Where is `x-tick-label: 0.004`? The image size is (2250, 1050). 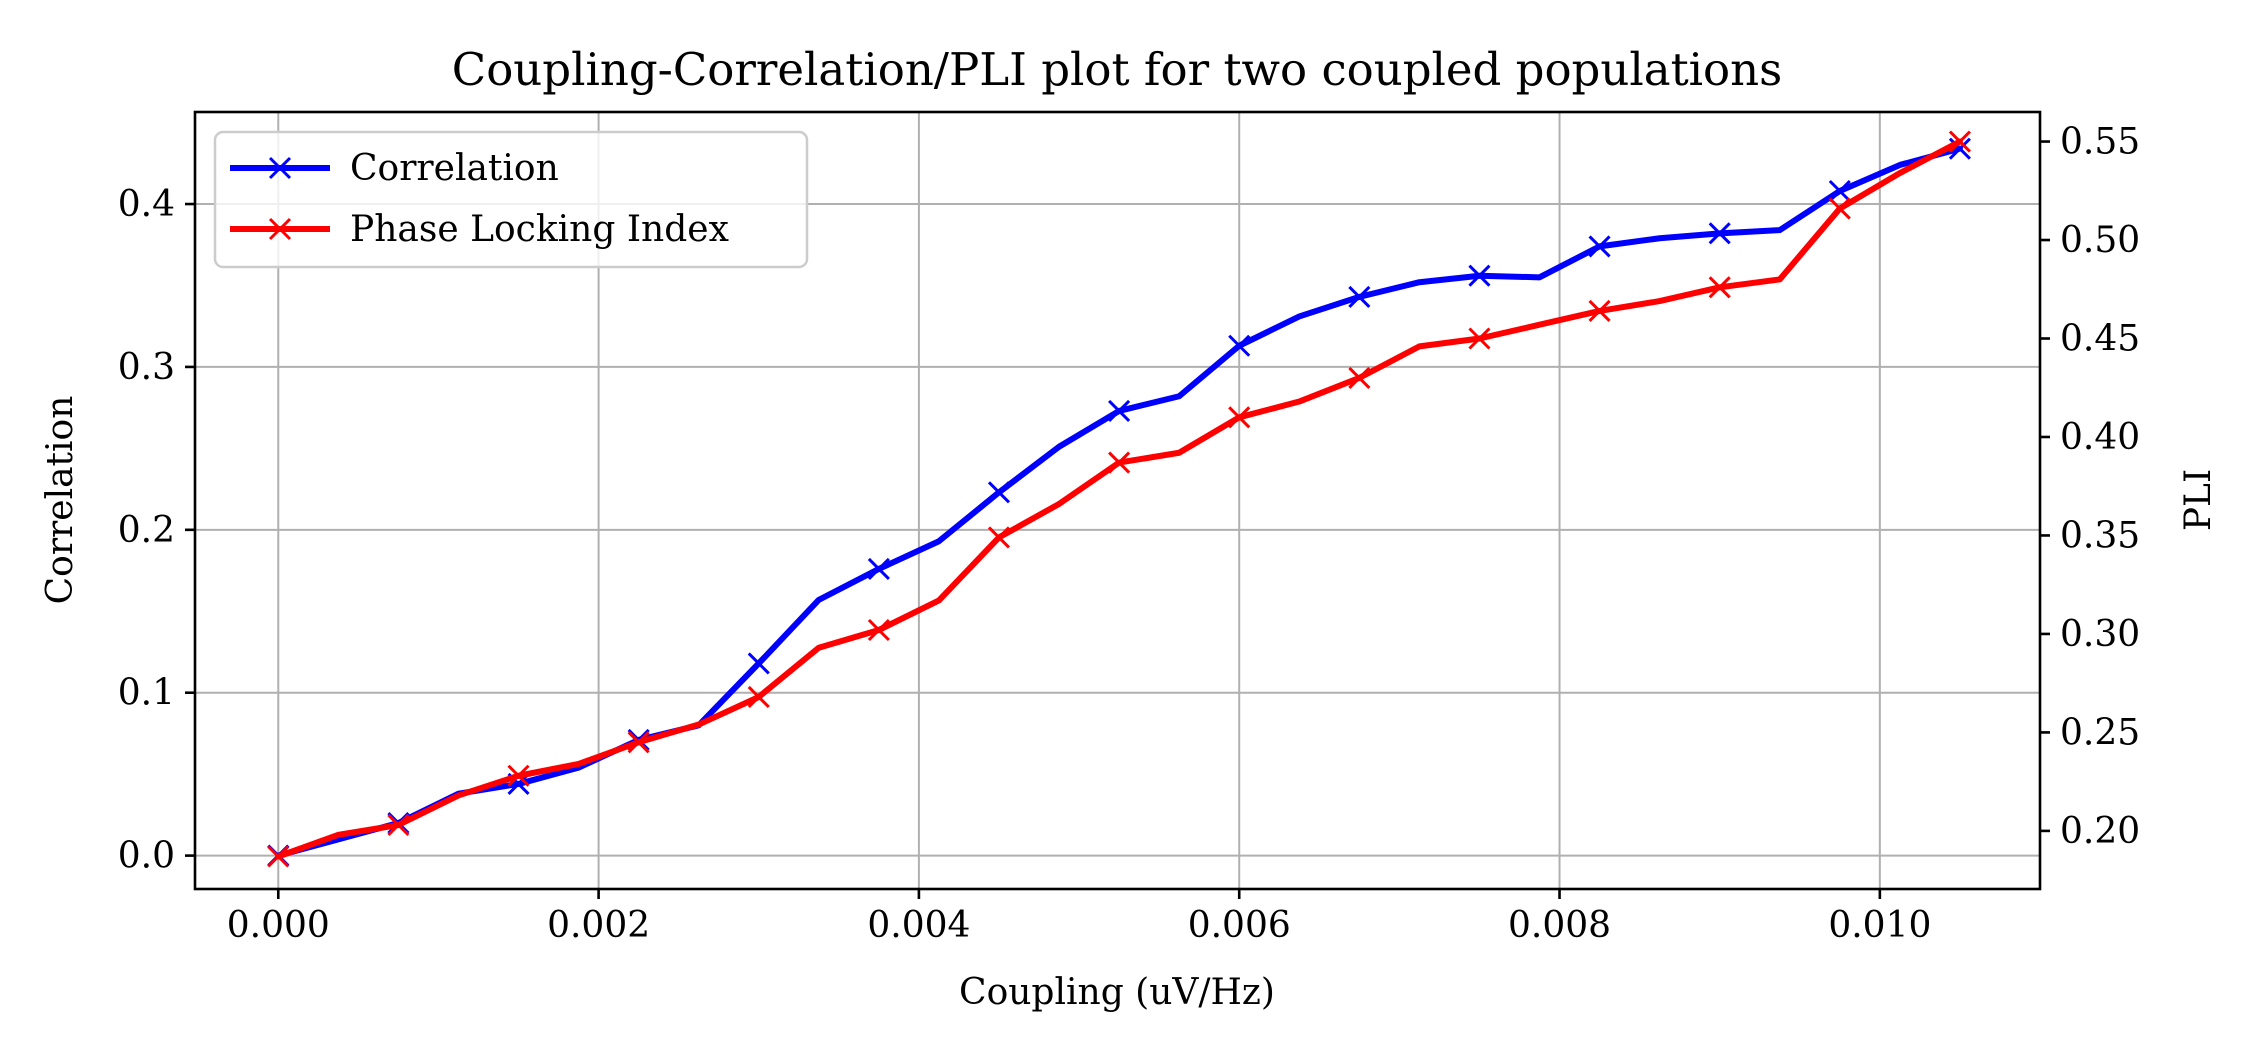 x-tick-label: 0.004 is located at coordinates (918, 925).